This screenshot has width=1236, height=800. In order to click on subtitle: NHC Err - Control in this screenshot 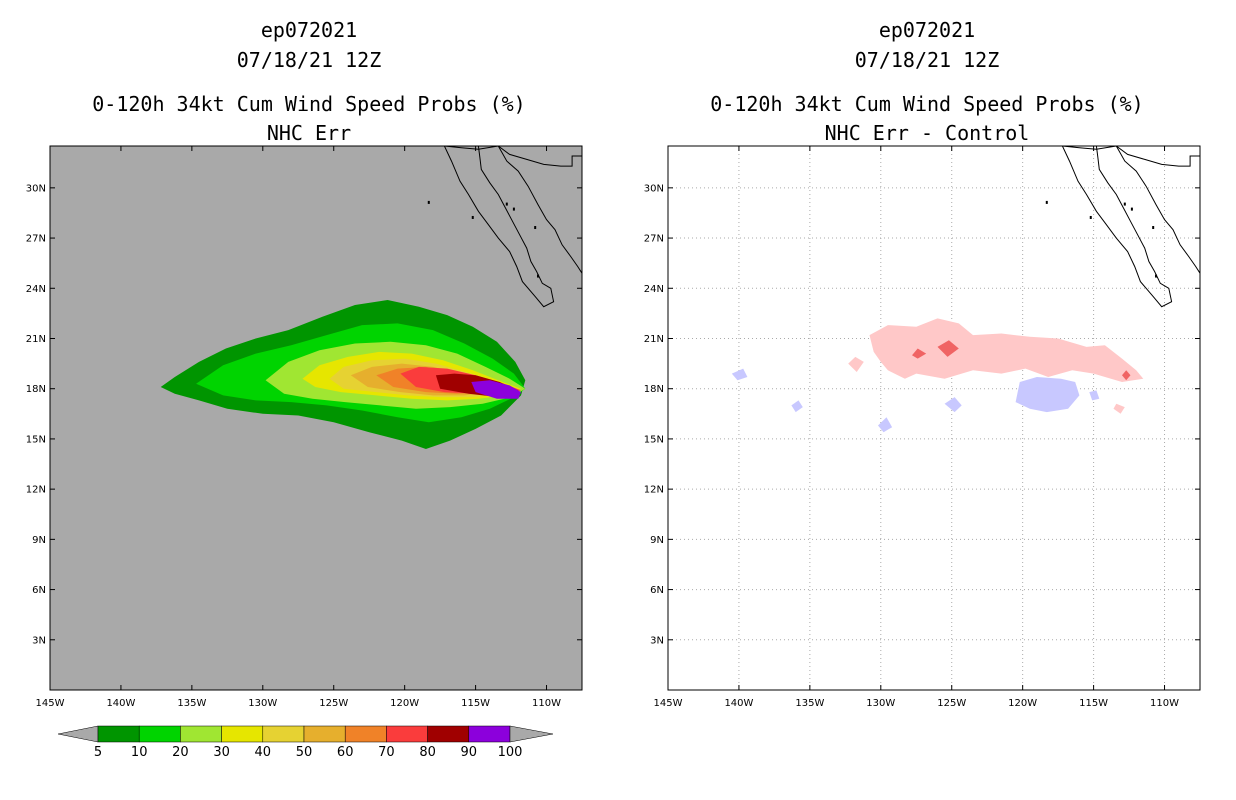, I will do `click(927, 133)`.